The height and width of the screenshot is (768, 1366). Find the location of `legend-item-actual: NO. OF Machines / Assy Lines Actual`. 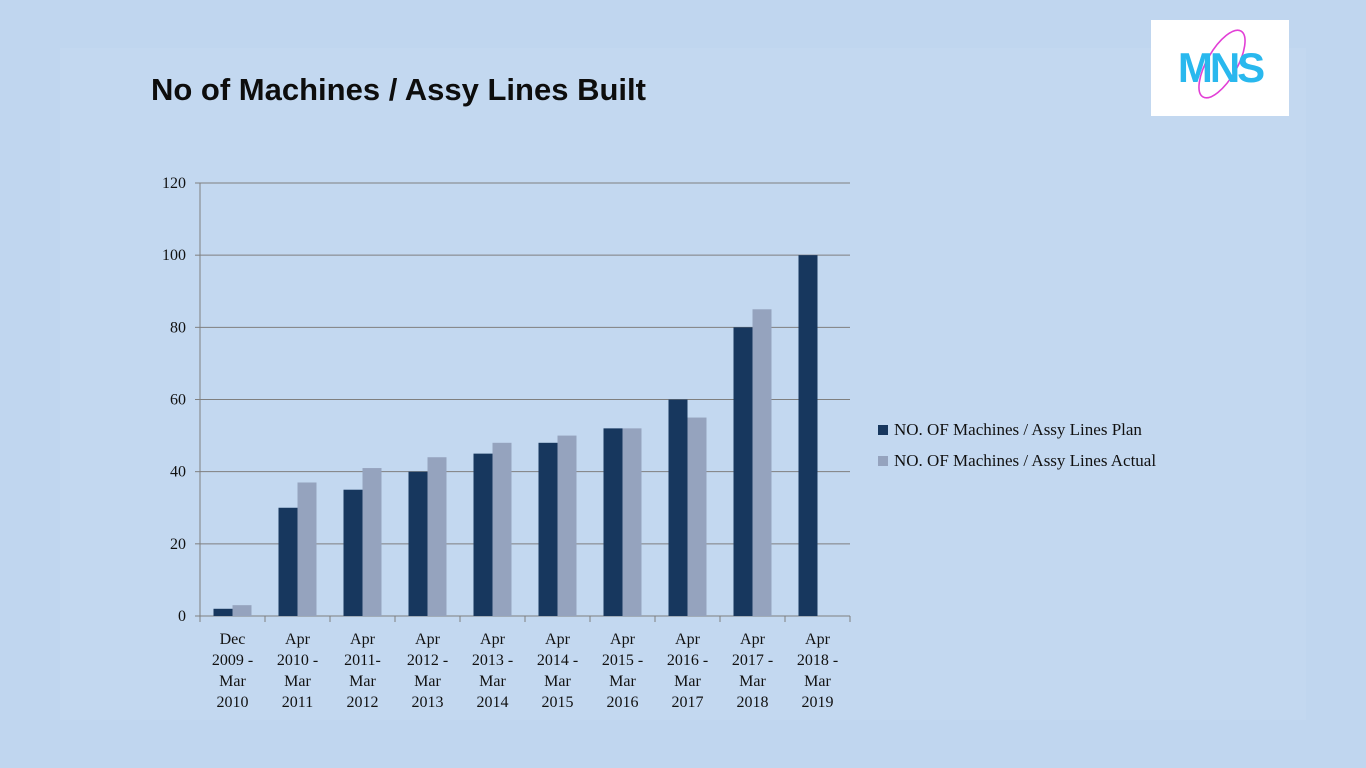

legend-item-actual: NO. OF Machines / Assy Lines Actual is located at coordinates (1017, 460).